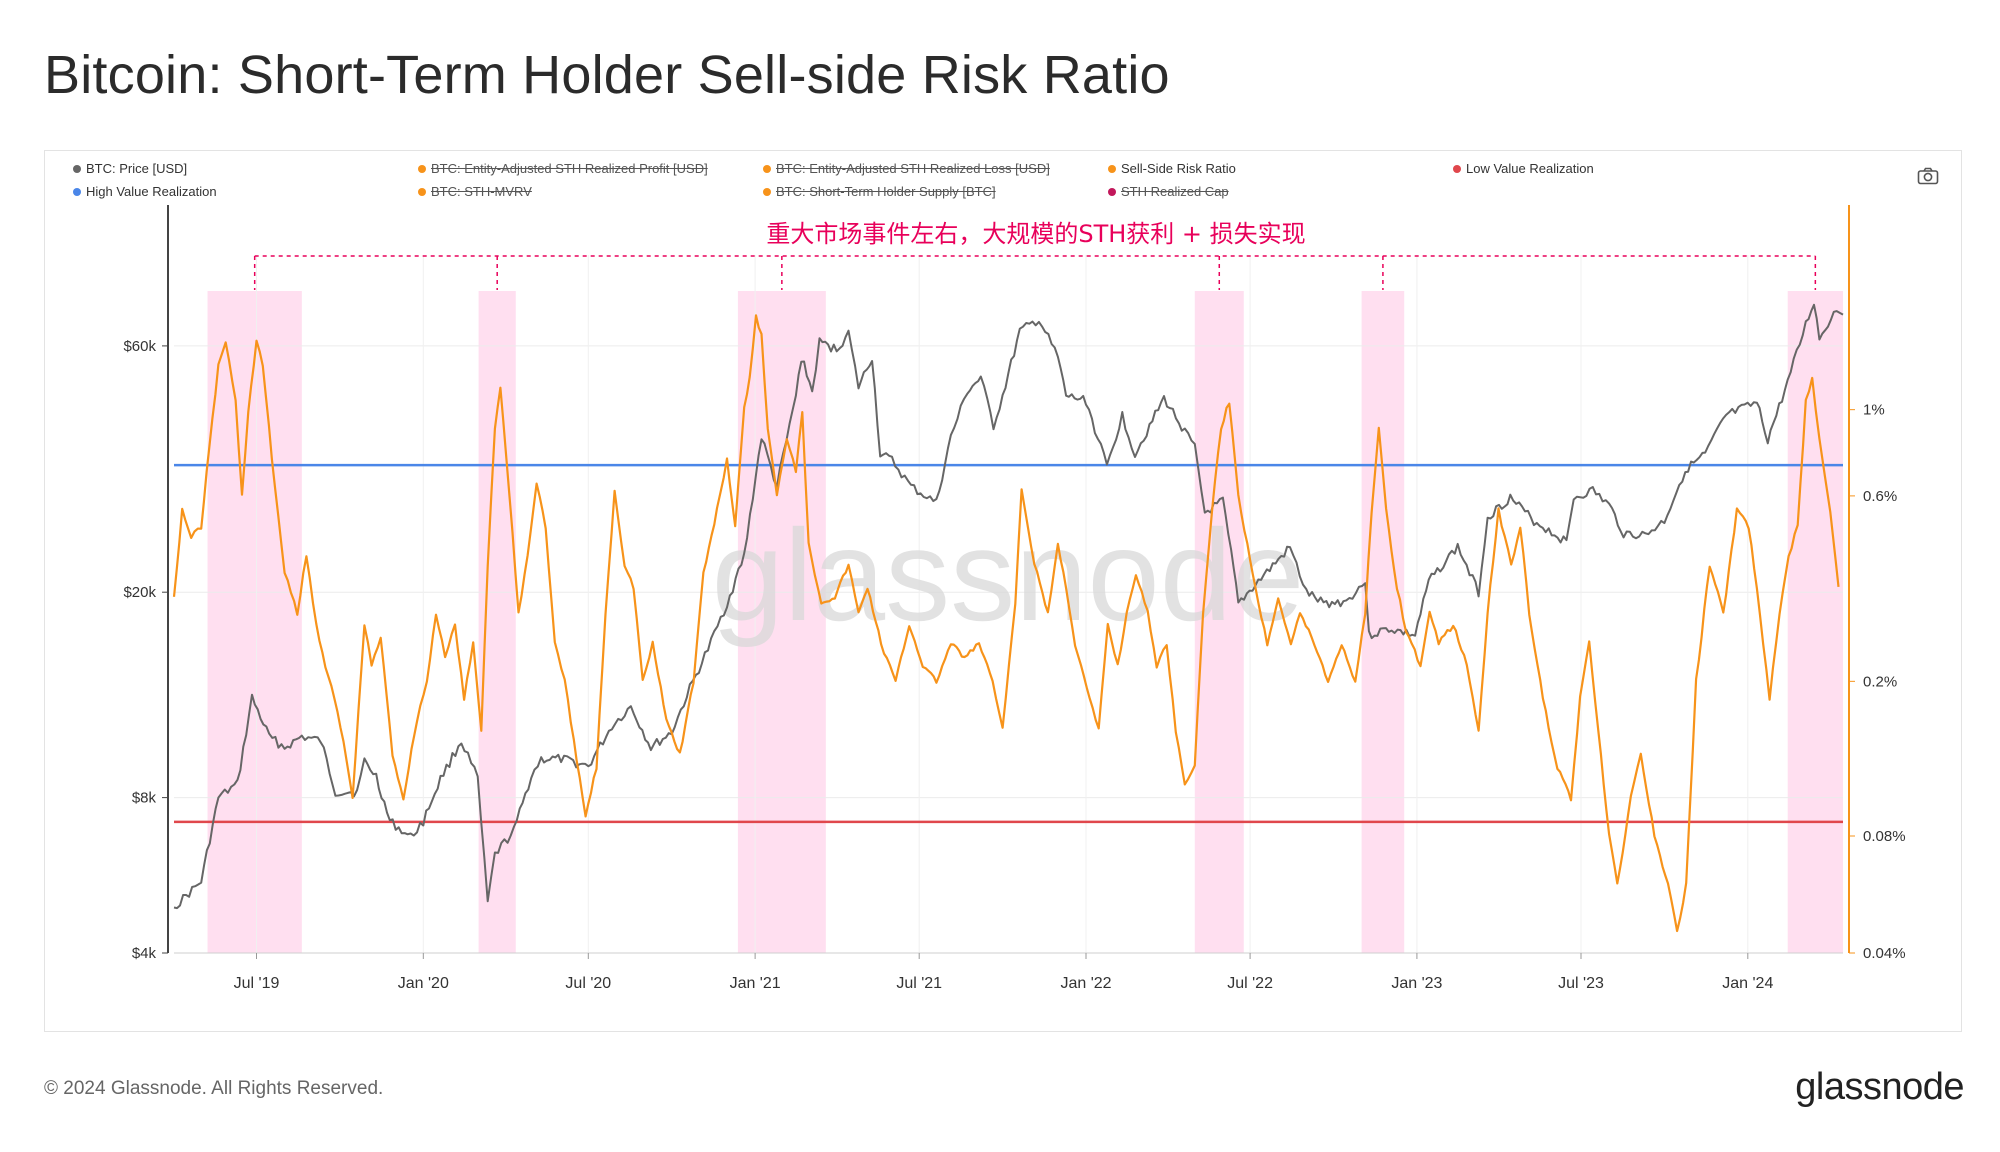 The height and width of the screenshot is (1152, 2000). What do you see at coordinates (137, 168) in the screenshot?
I see `legend-label: BTC: Price [USD]` at bounding box center [137, 168].